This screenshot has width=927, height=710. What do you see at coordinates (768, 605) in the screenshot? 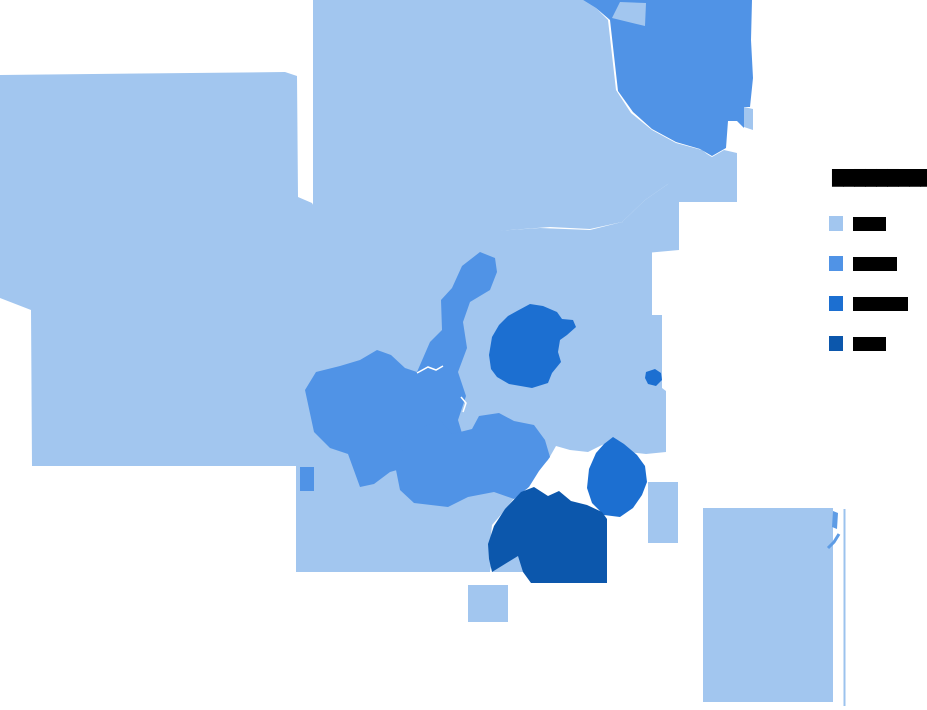
I see `map-region-southsea-large-rect` at bounding box center [768, 605].